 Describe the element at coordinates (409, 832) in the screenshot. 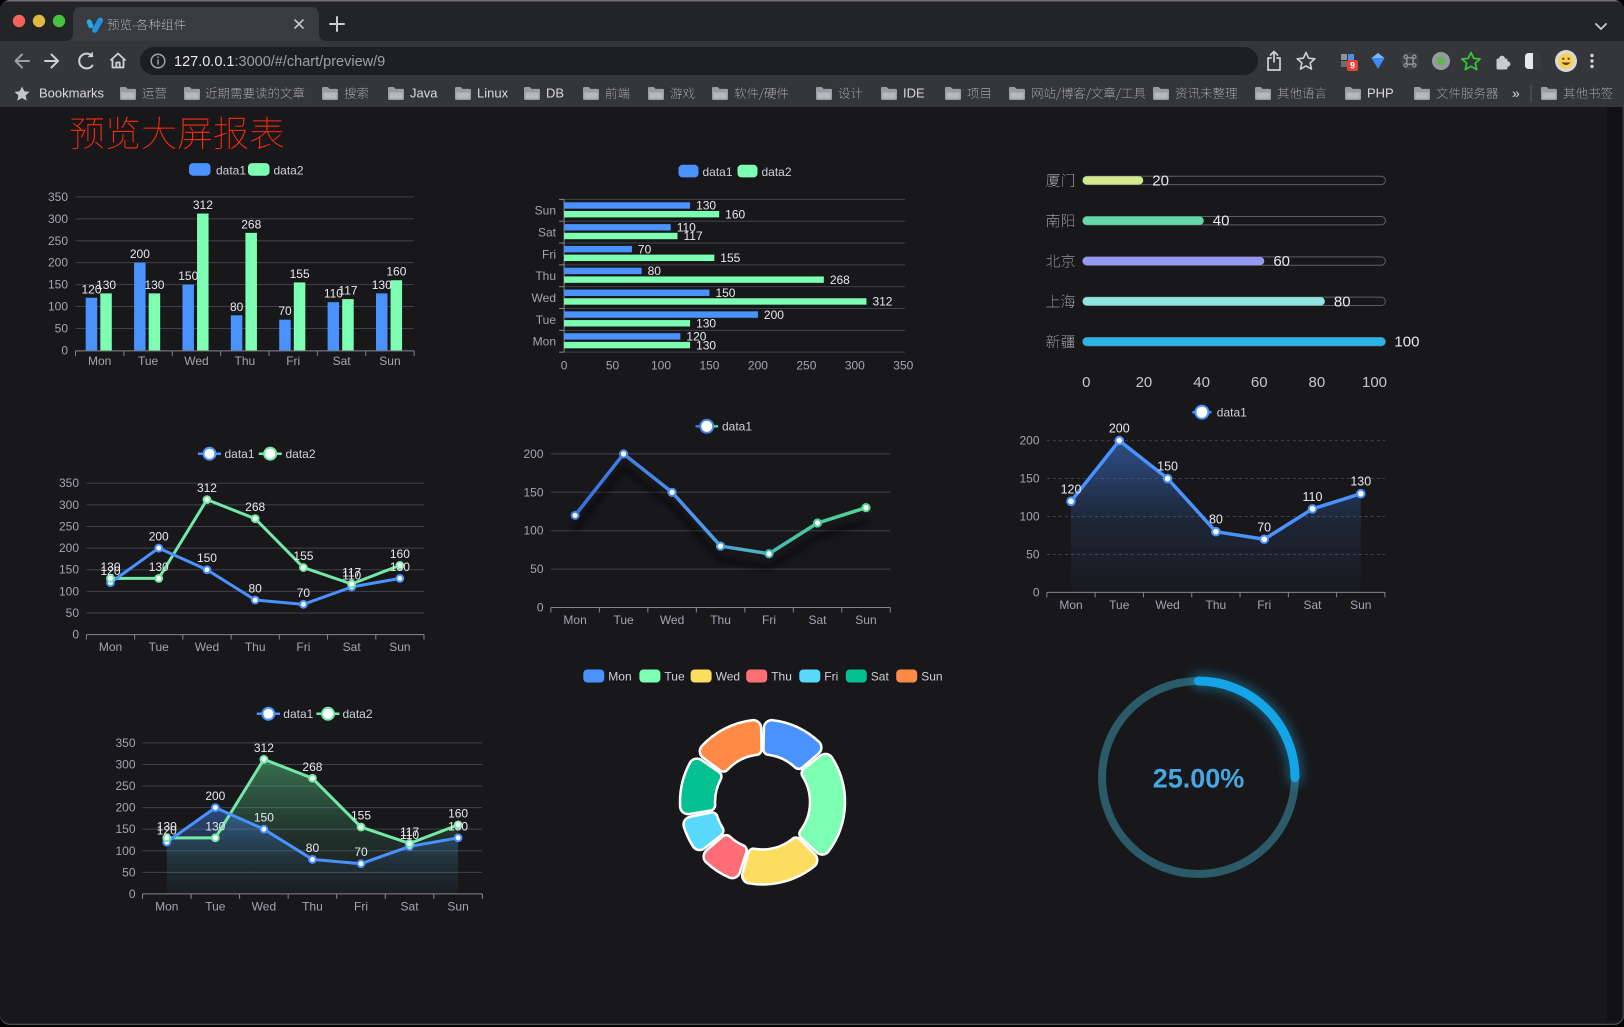

I see `svg-text: 117` at that location.